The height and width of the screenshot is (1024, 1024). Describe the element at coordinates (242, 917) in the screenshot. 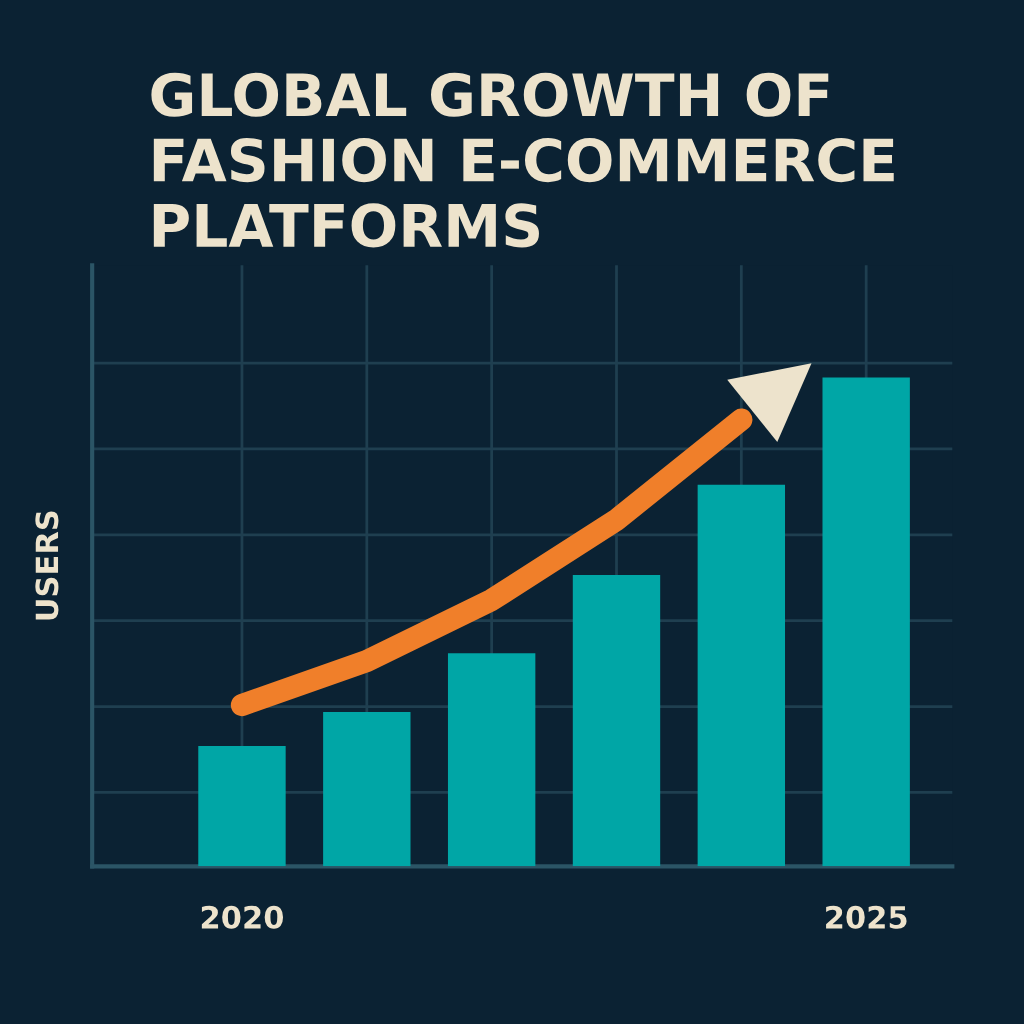

I see `x-tick-label: 2020` at that location.